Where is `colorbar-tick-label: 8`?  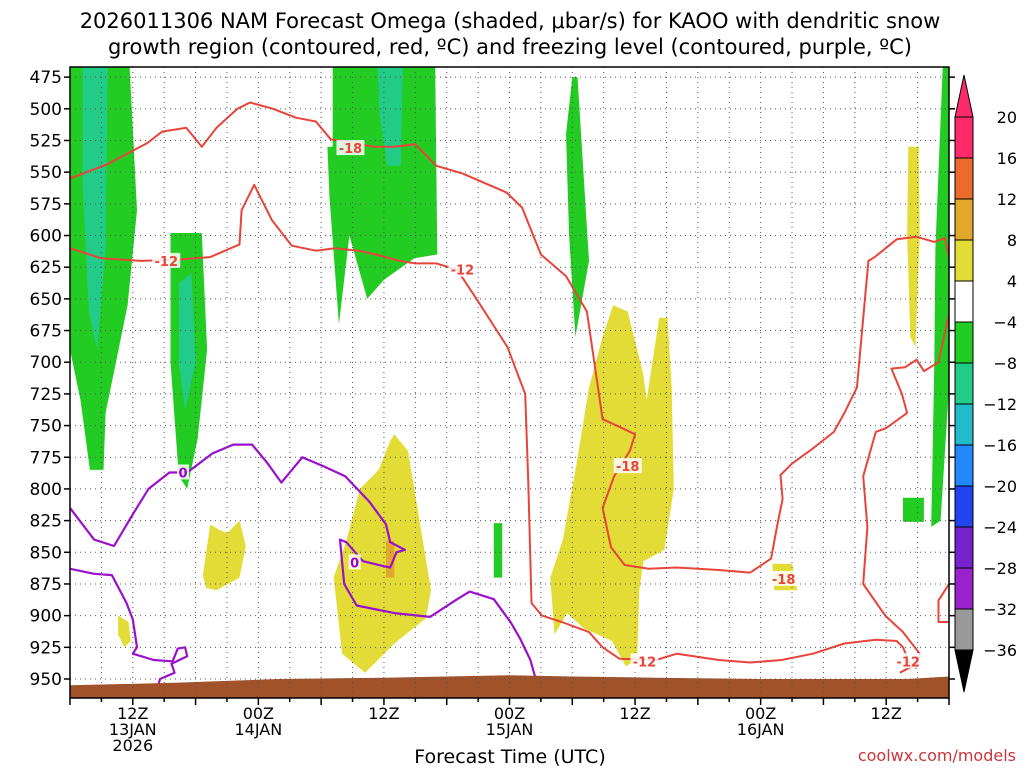
colorbar-tick-label: 8 is located at coordinates (1012, 240).